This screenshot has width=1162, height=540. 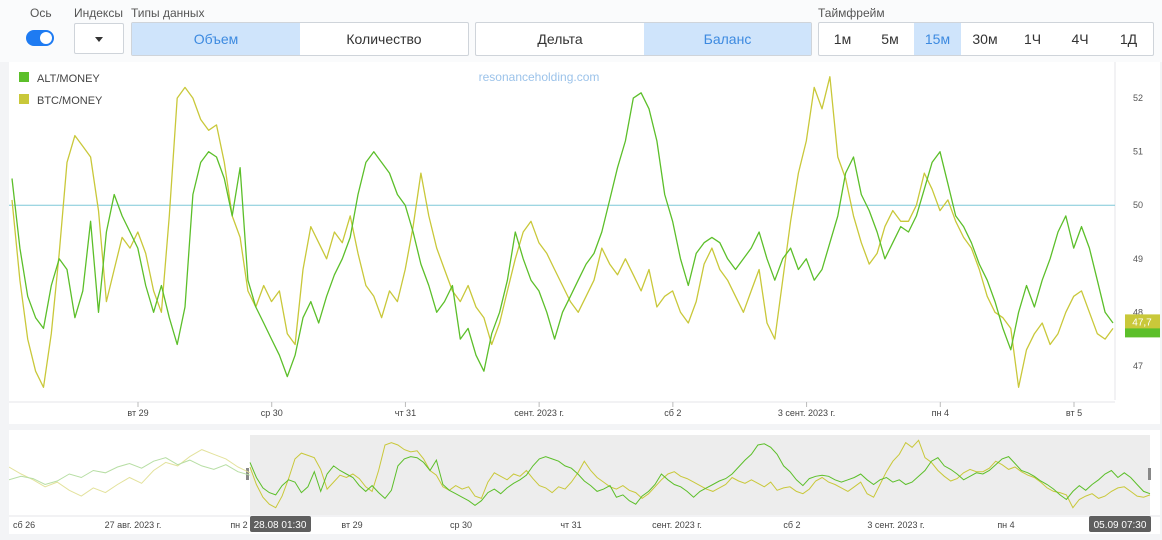 What do you see at coordinates (384, 39) in the screenshot?
I see `data-type-count-button: Количество` at bounding box center [384, 39].